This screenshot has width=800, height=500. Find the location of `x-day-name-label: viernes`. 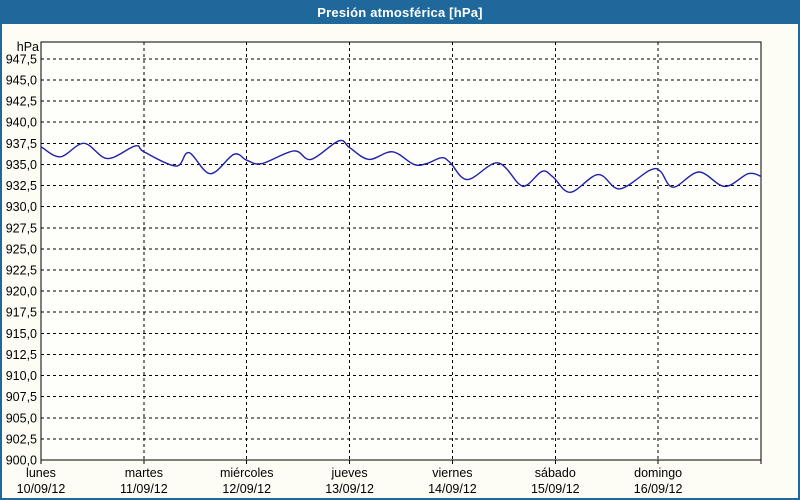

x-day-name-label: viernes is located at coordinates (452, 473).